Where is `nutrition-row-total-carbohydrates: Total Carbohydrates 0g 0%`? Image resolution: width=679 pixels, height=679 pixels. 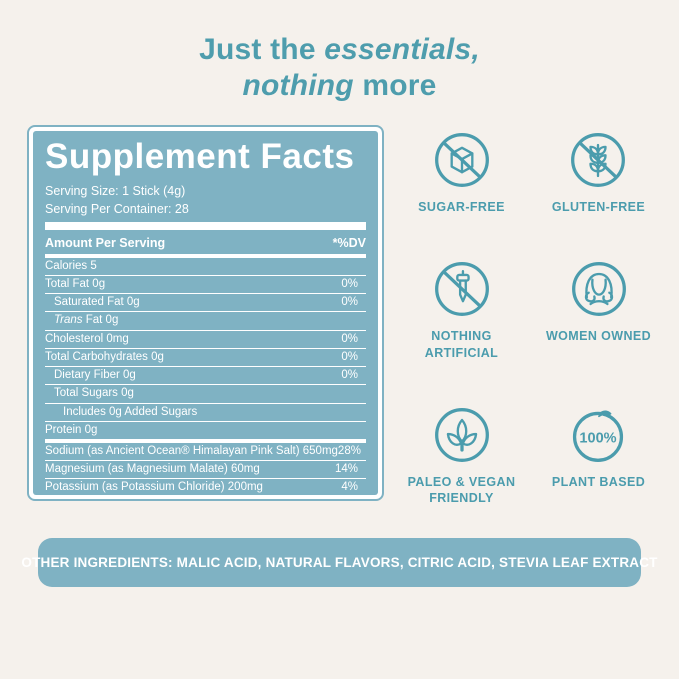 nutrition-row-total-carbohydrates: Total Carbohydrates 0g 0% is located at coordinates (205, 358).